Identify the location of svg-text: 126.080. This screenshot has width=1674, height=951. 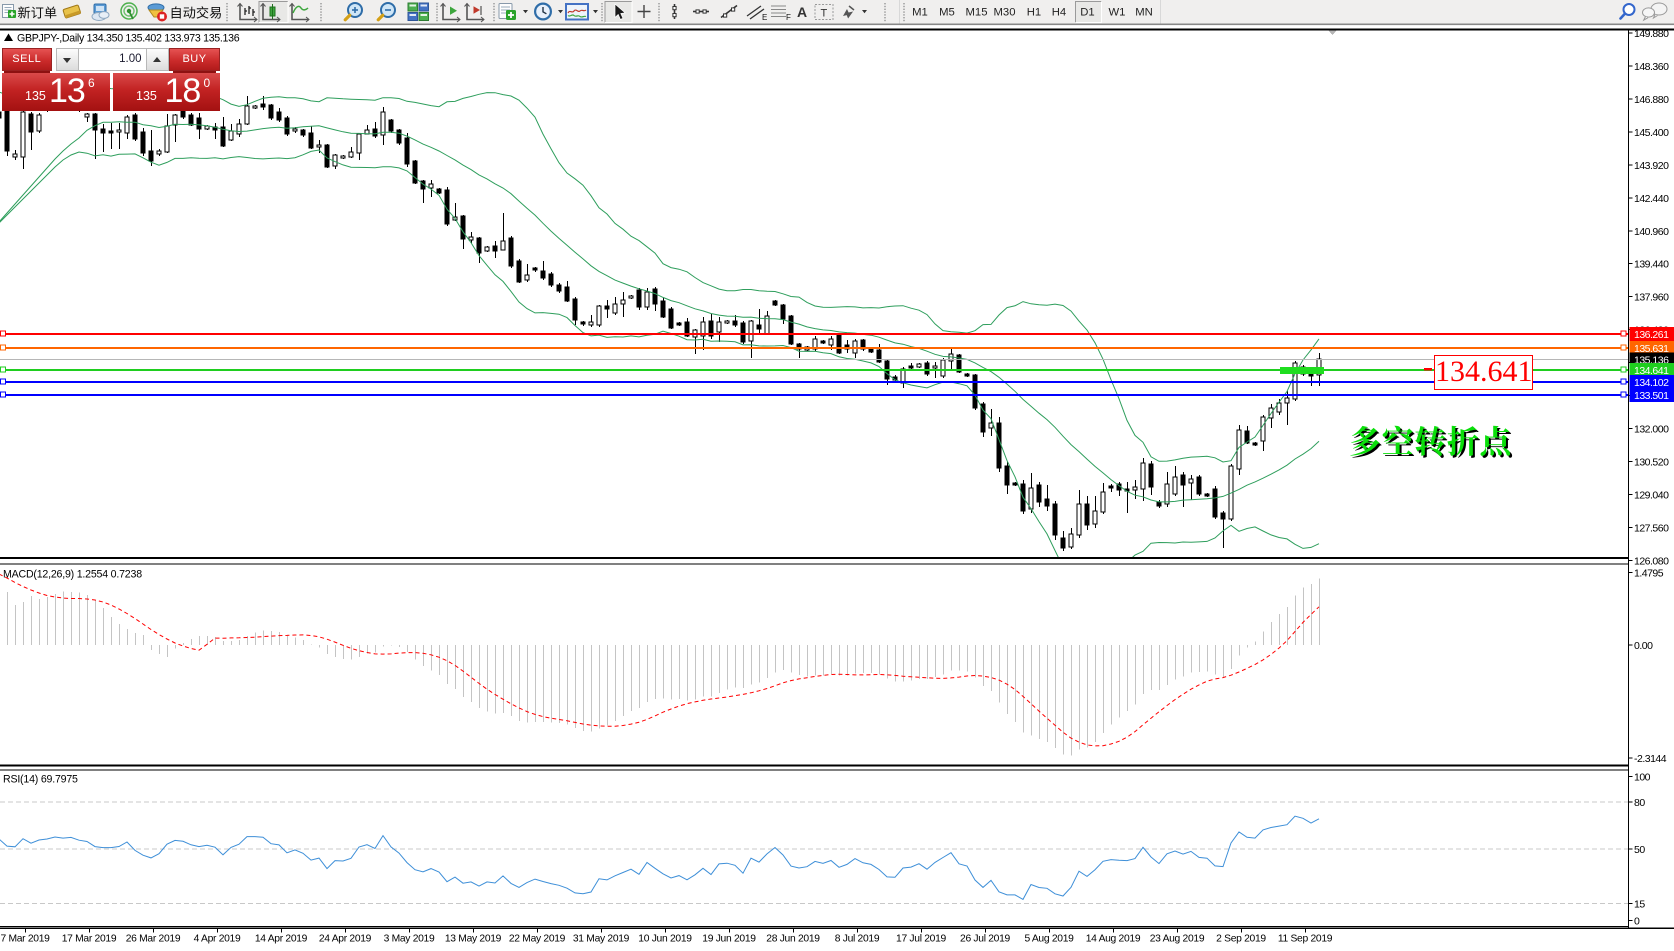
(1651, 561).